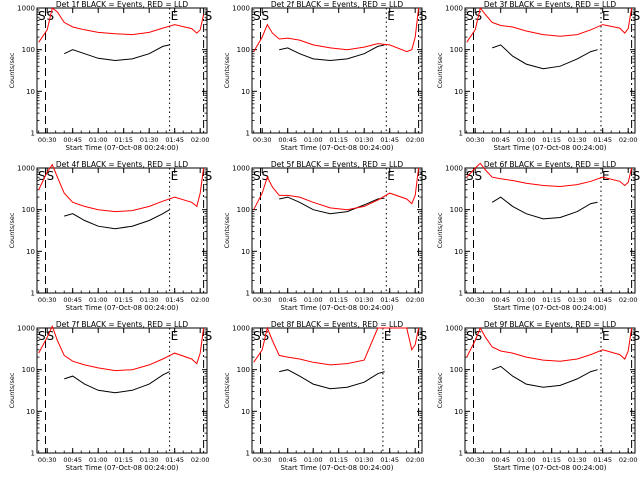  What do you see at coordinates (122, 164) in the screenshot?
I see `plot-title: Det 4f BLACK = Events, RED = LLD` at bounding box center [122, 164].